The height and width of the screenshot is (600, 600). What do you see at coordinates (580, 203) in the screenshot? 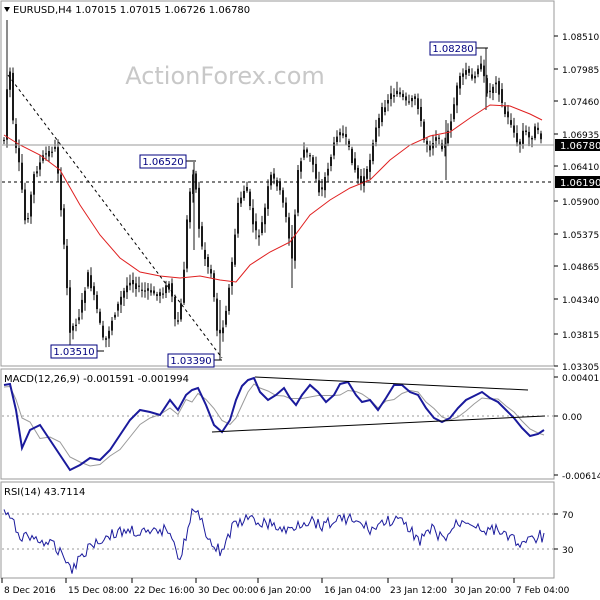
I see `price-tick-label: 1.05900` at bounding box center [580, 203].